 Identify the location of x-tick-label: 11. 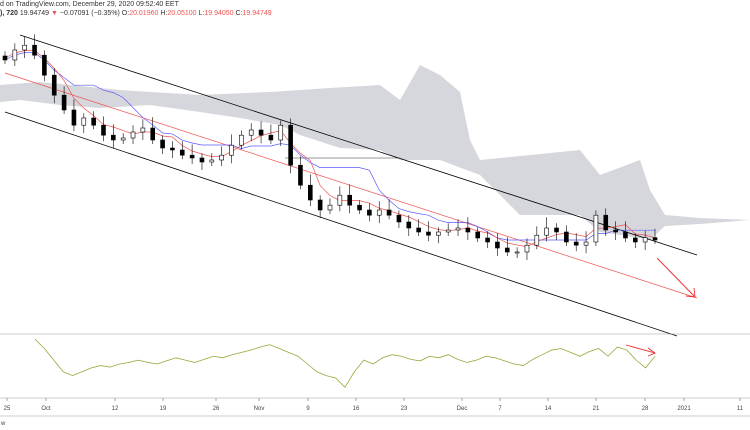
(740, 409).